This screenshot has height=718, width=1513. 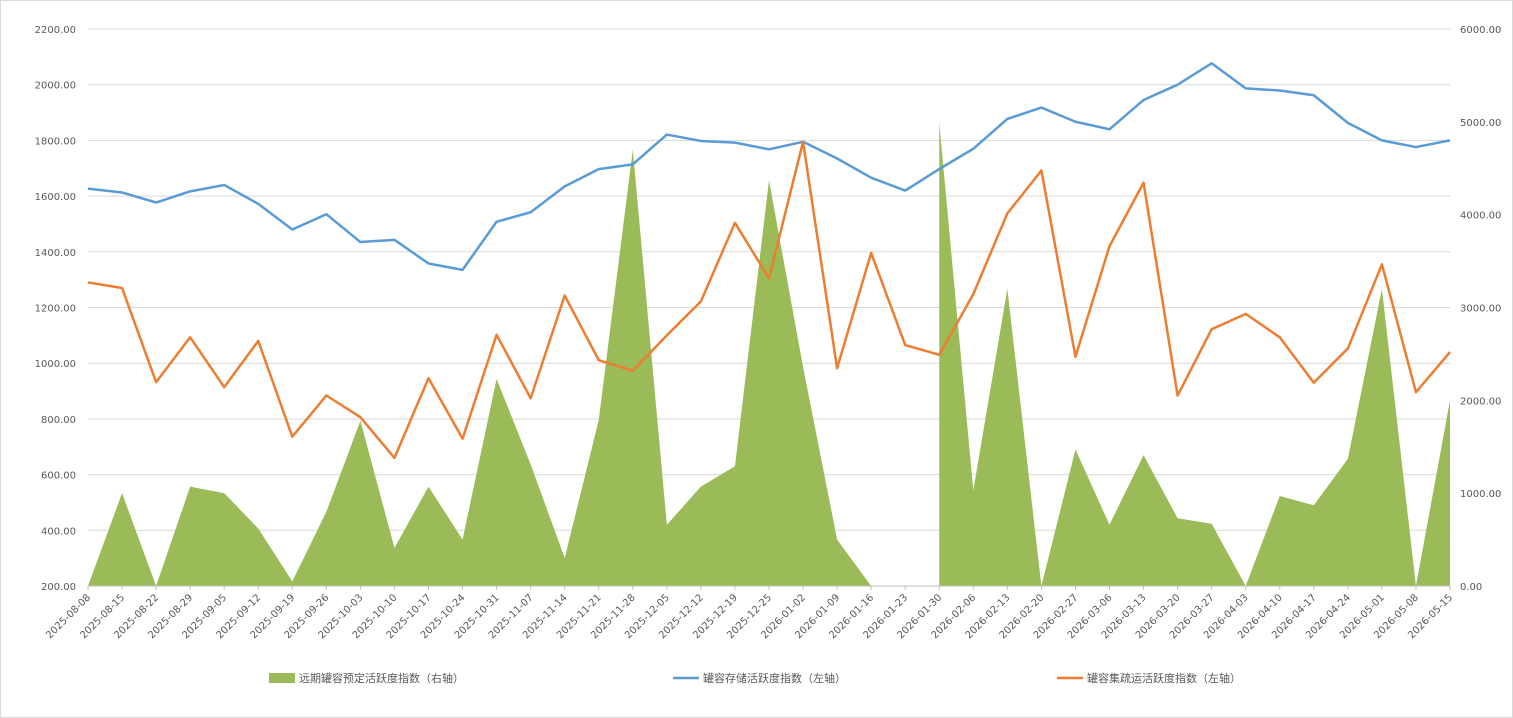 I want to click on left-axis-tick-label: 200.00, so click(x=58, y=587).